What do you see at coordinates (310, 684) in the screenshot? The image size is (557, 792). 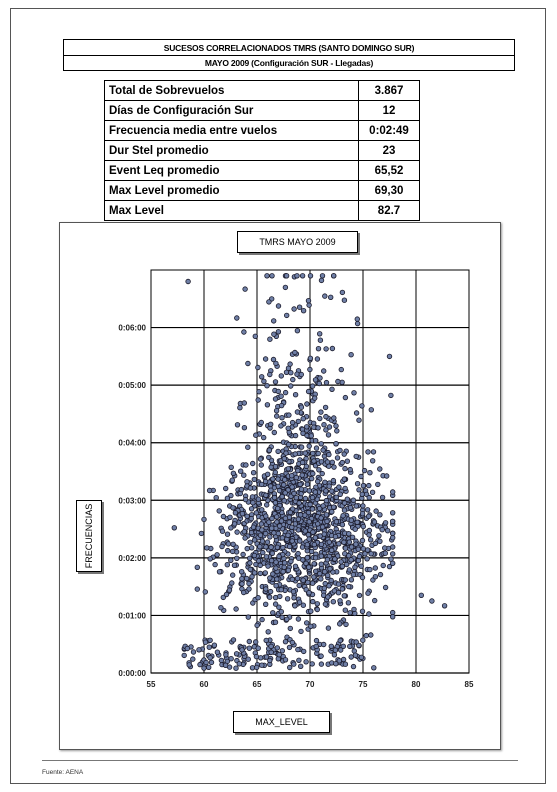 I see `x-tick-label: 70` at bounding box center [310, 684].